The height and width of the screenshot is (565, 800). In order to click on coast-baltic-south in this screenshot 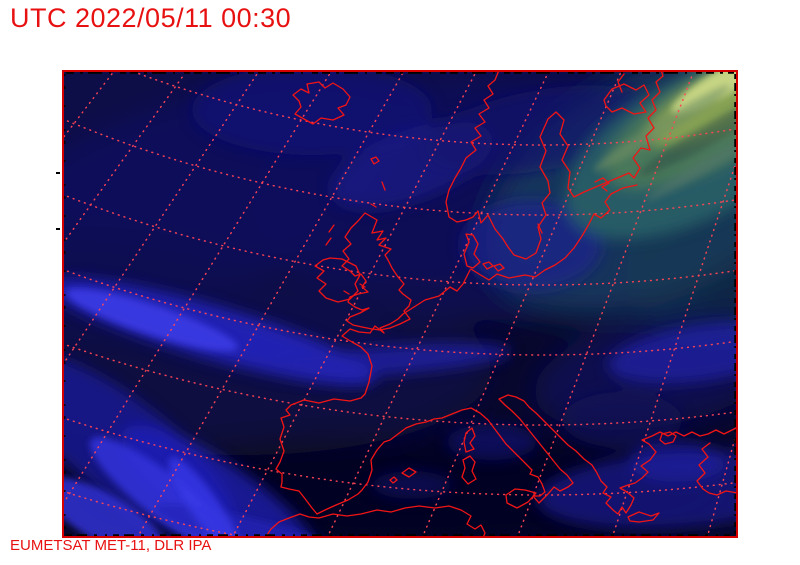, I will do `click(554, 232)`.